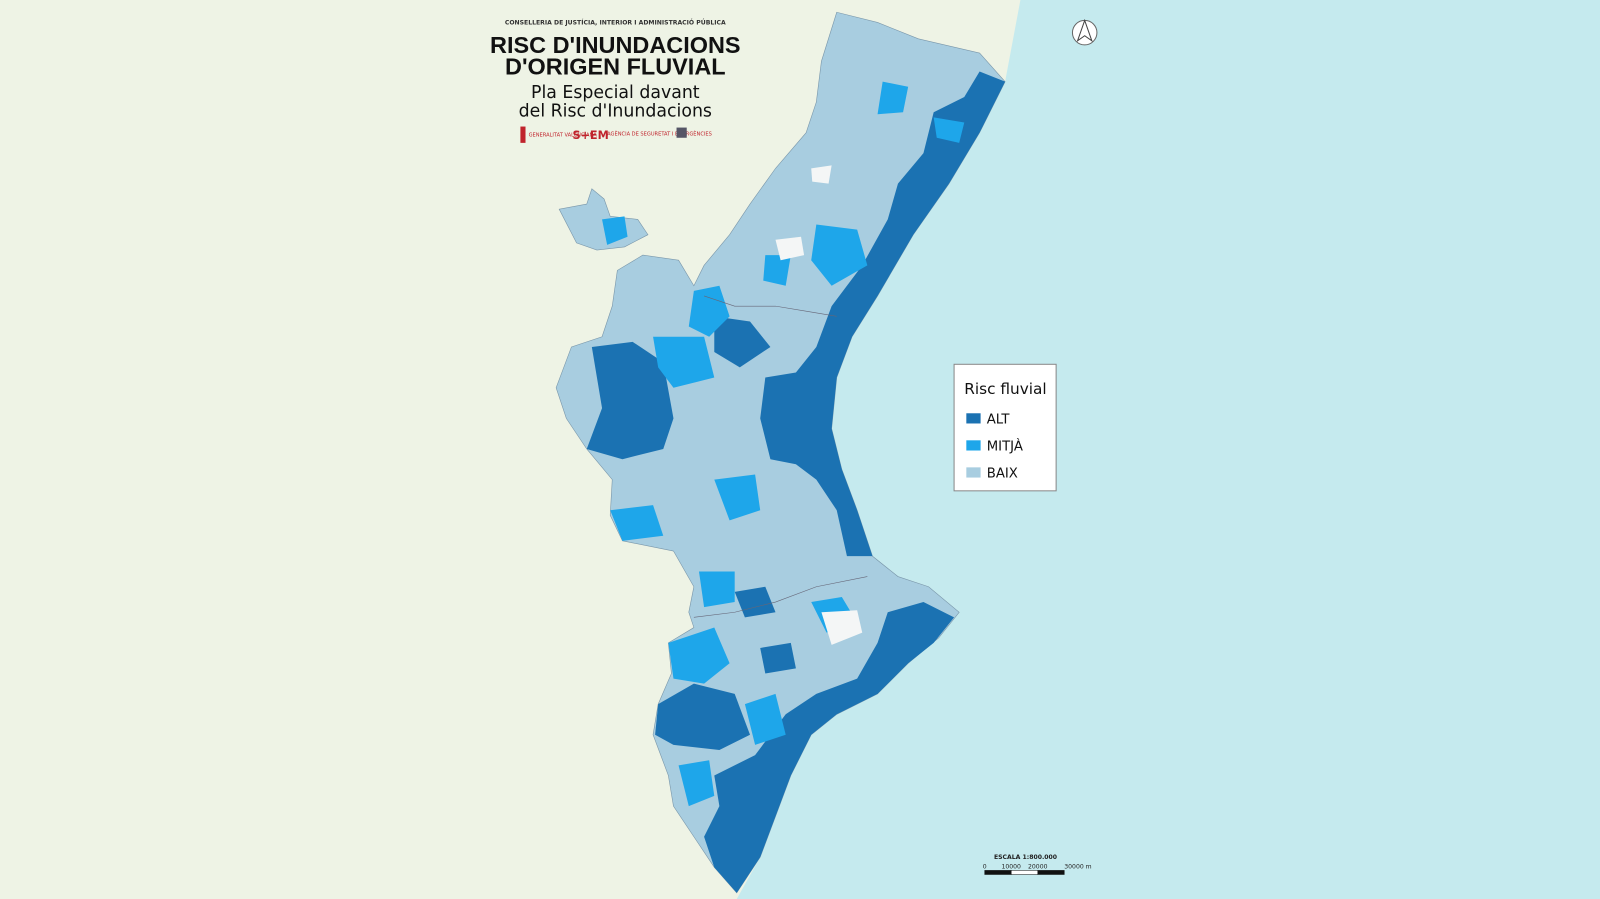 This screenshot has height=899, width=1600. Describe the element at coordinates (1012, 866) in the screenshot. I see `scale-label: 10000` at that location.